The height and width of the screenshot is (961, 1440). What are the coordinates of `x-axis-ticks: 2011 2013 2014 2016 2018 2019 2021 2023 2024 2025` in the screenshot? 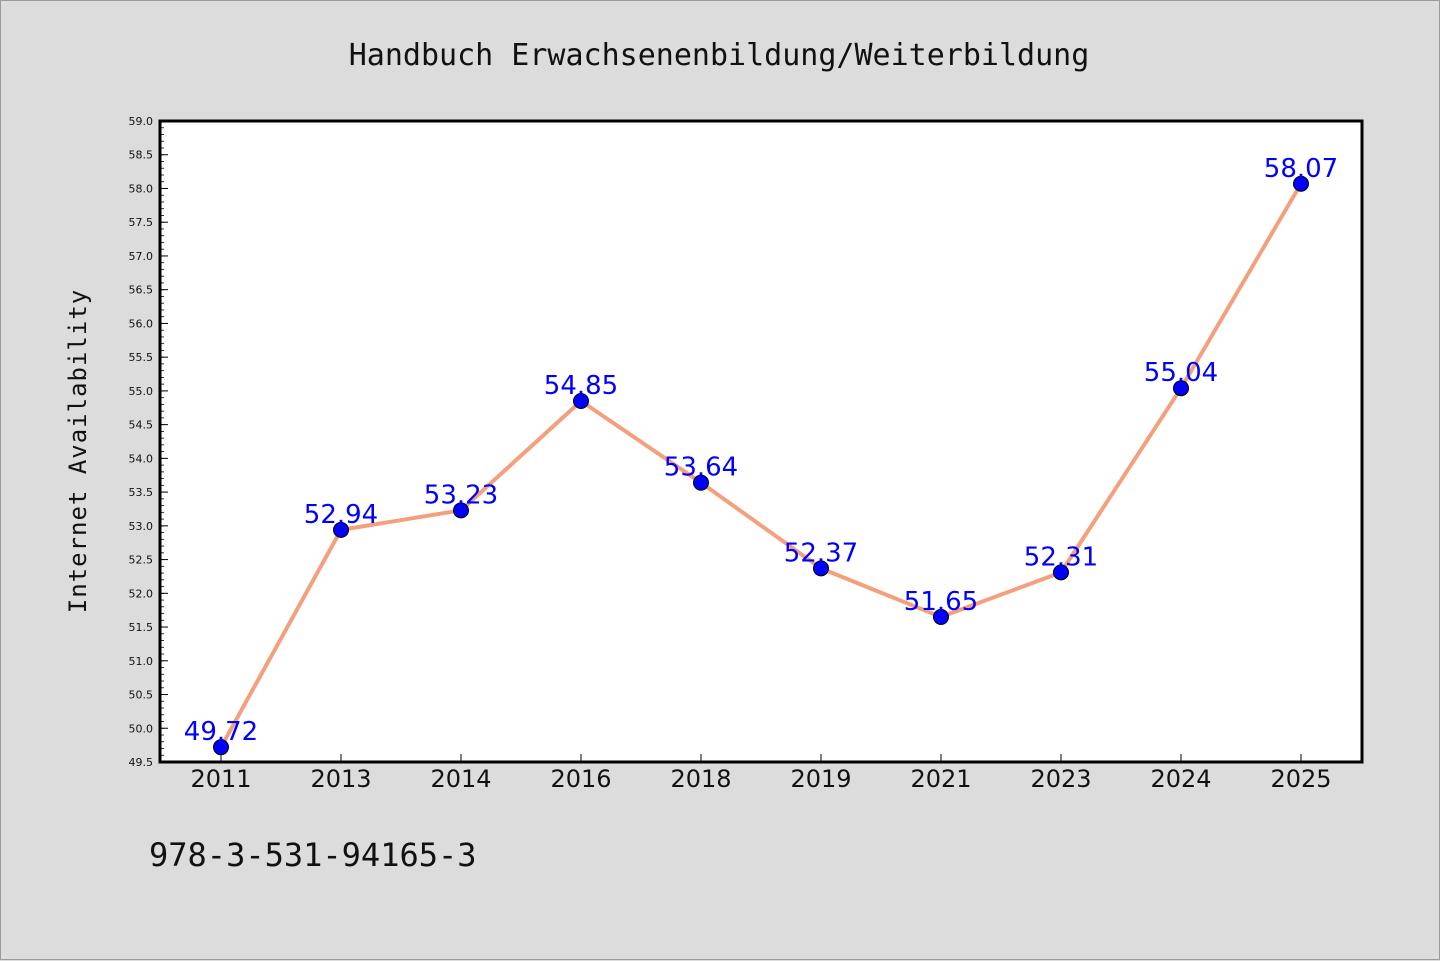 It's located at (761, 773).